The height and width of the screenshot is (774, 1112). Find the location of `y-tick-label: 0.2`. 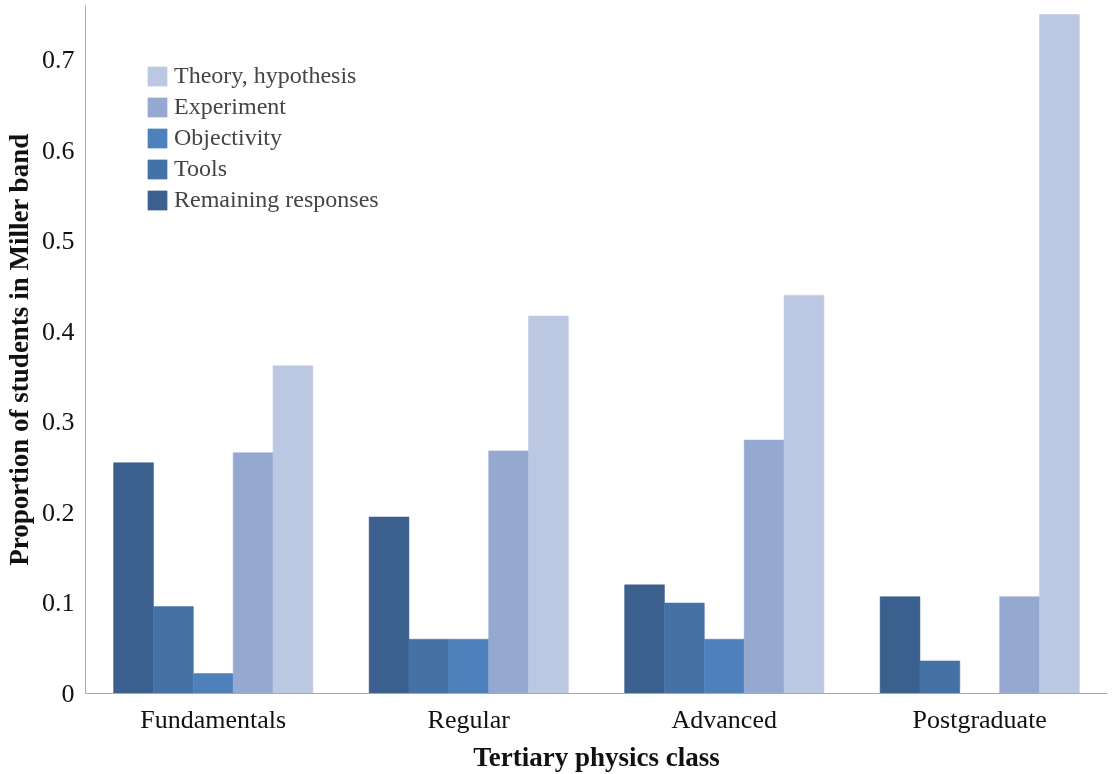

y-tick-label: 0.2 is located at coordinates (58, 512).